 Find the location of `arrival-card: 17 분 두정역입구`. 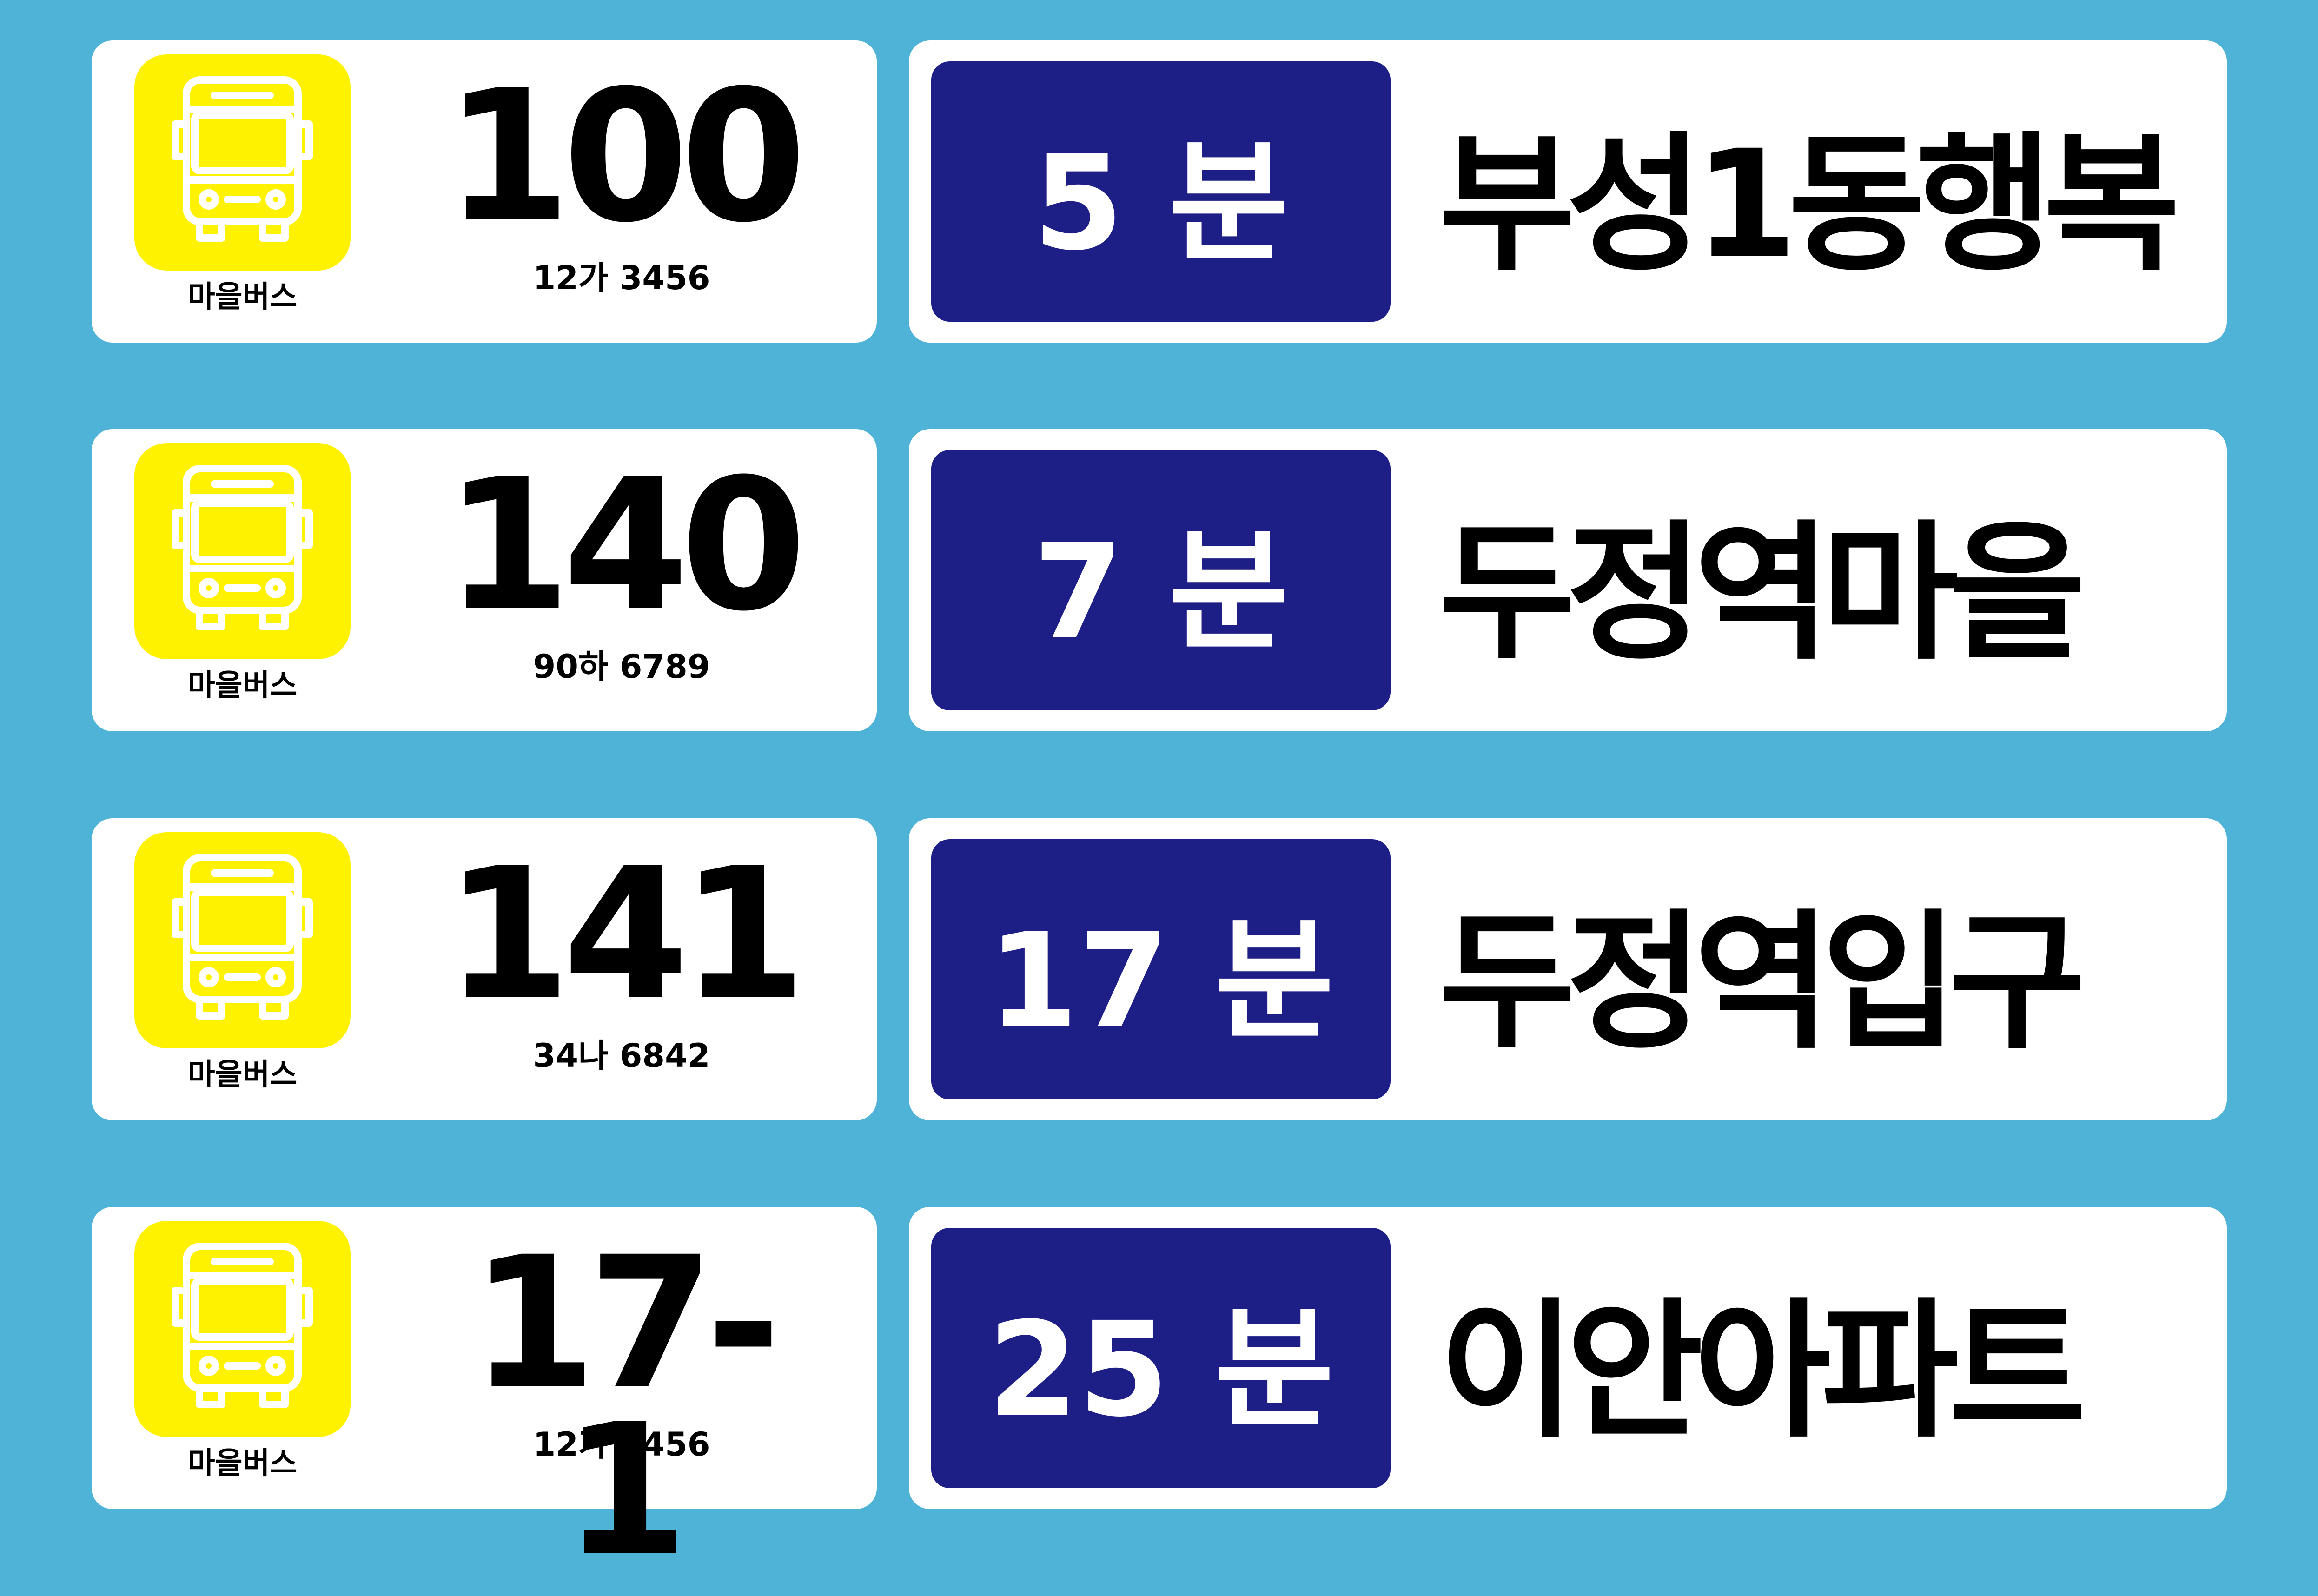

arrival-card: 17 분 두정역입구 is located at coordinates (1568, 969).